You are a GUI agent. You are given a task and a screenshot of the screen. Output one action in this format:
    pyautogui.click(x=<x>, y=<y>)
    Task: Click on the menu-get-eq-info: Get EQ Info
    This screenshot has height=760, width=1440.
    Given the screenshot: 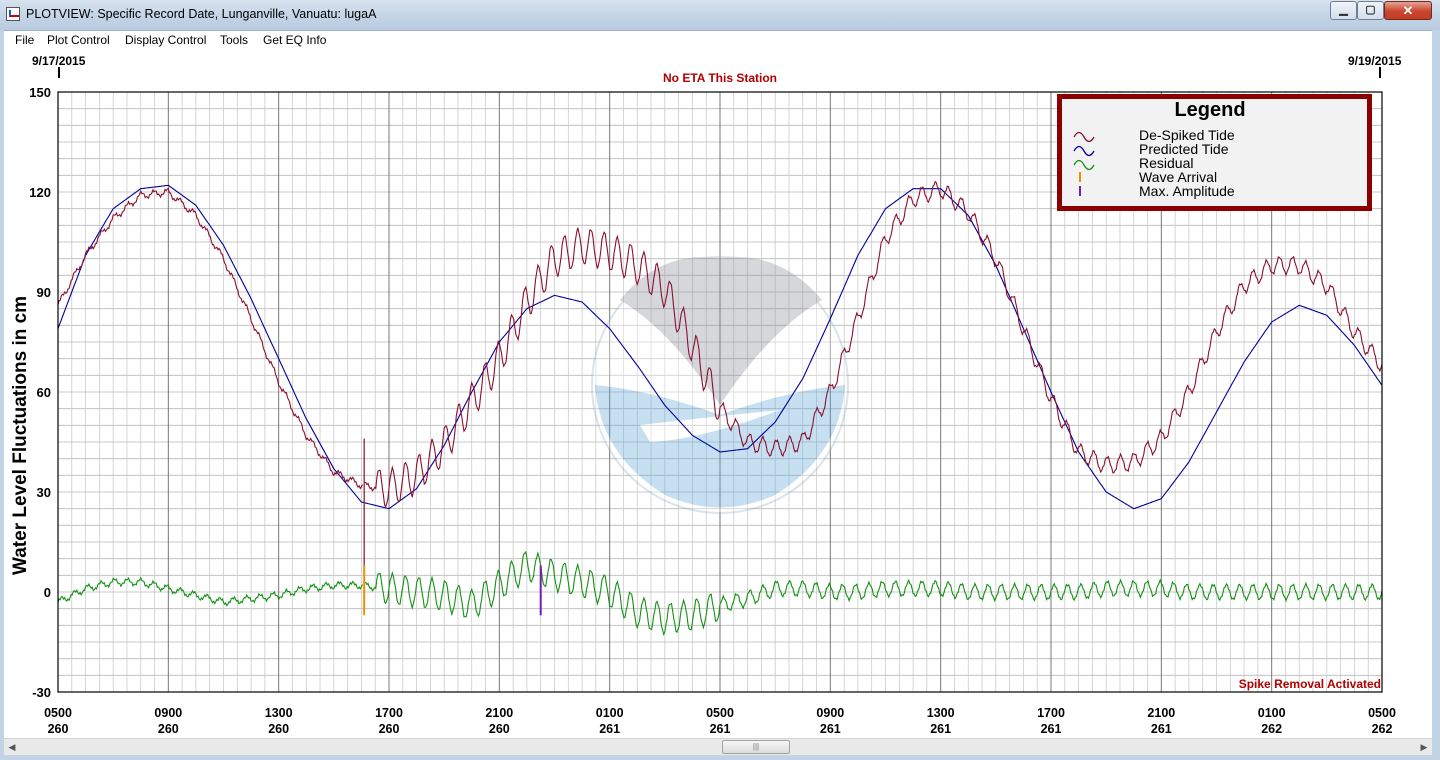 What is the action you would take?
    pyautogui.click(x=295, y=40)
    